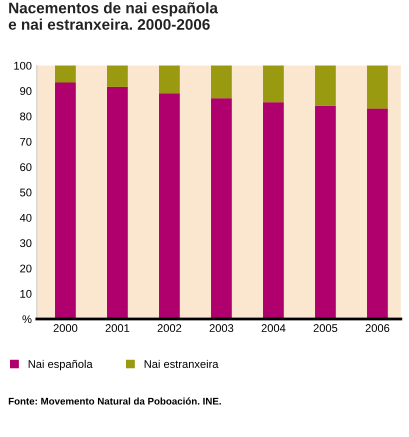  Describe the element at coordinates (26, 268) in the screenshot. I see `y-tick-label: 20` at that location.